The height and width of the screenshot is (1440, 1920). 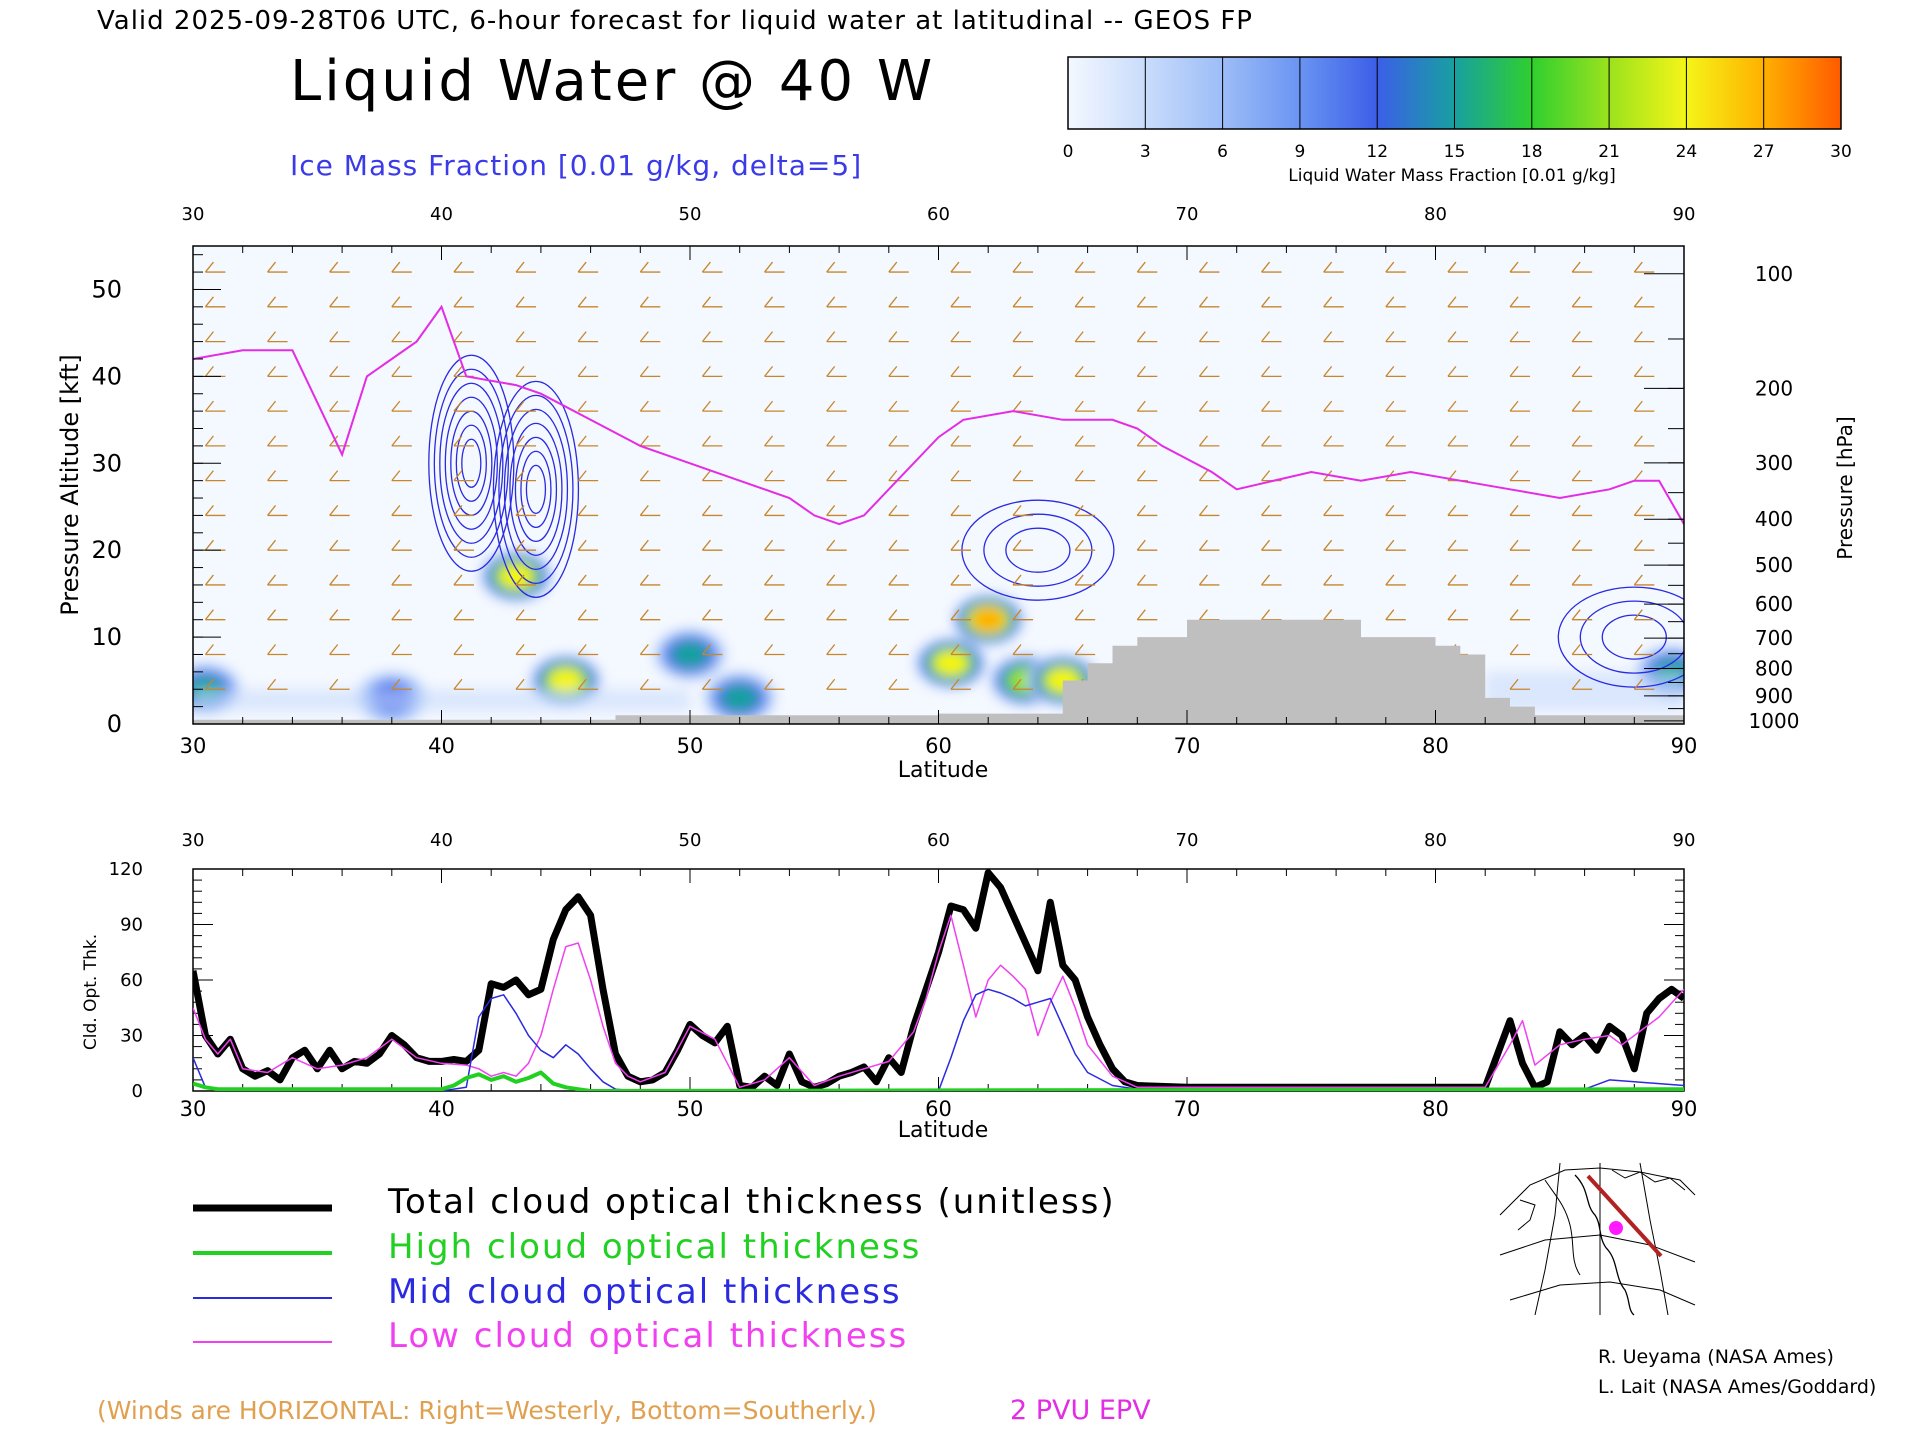 What do you see at coordinates (1455, 152) in the screenshot?
I see `colorbar-tick-label: 15` at bounding box center [1455, 152].